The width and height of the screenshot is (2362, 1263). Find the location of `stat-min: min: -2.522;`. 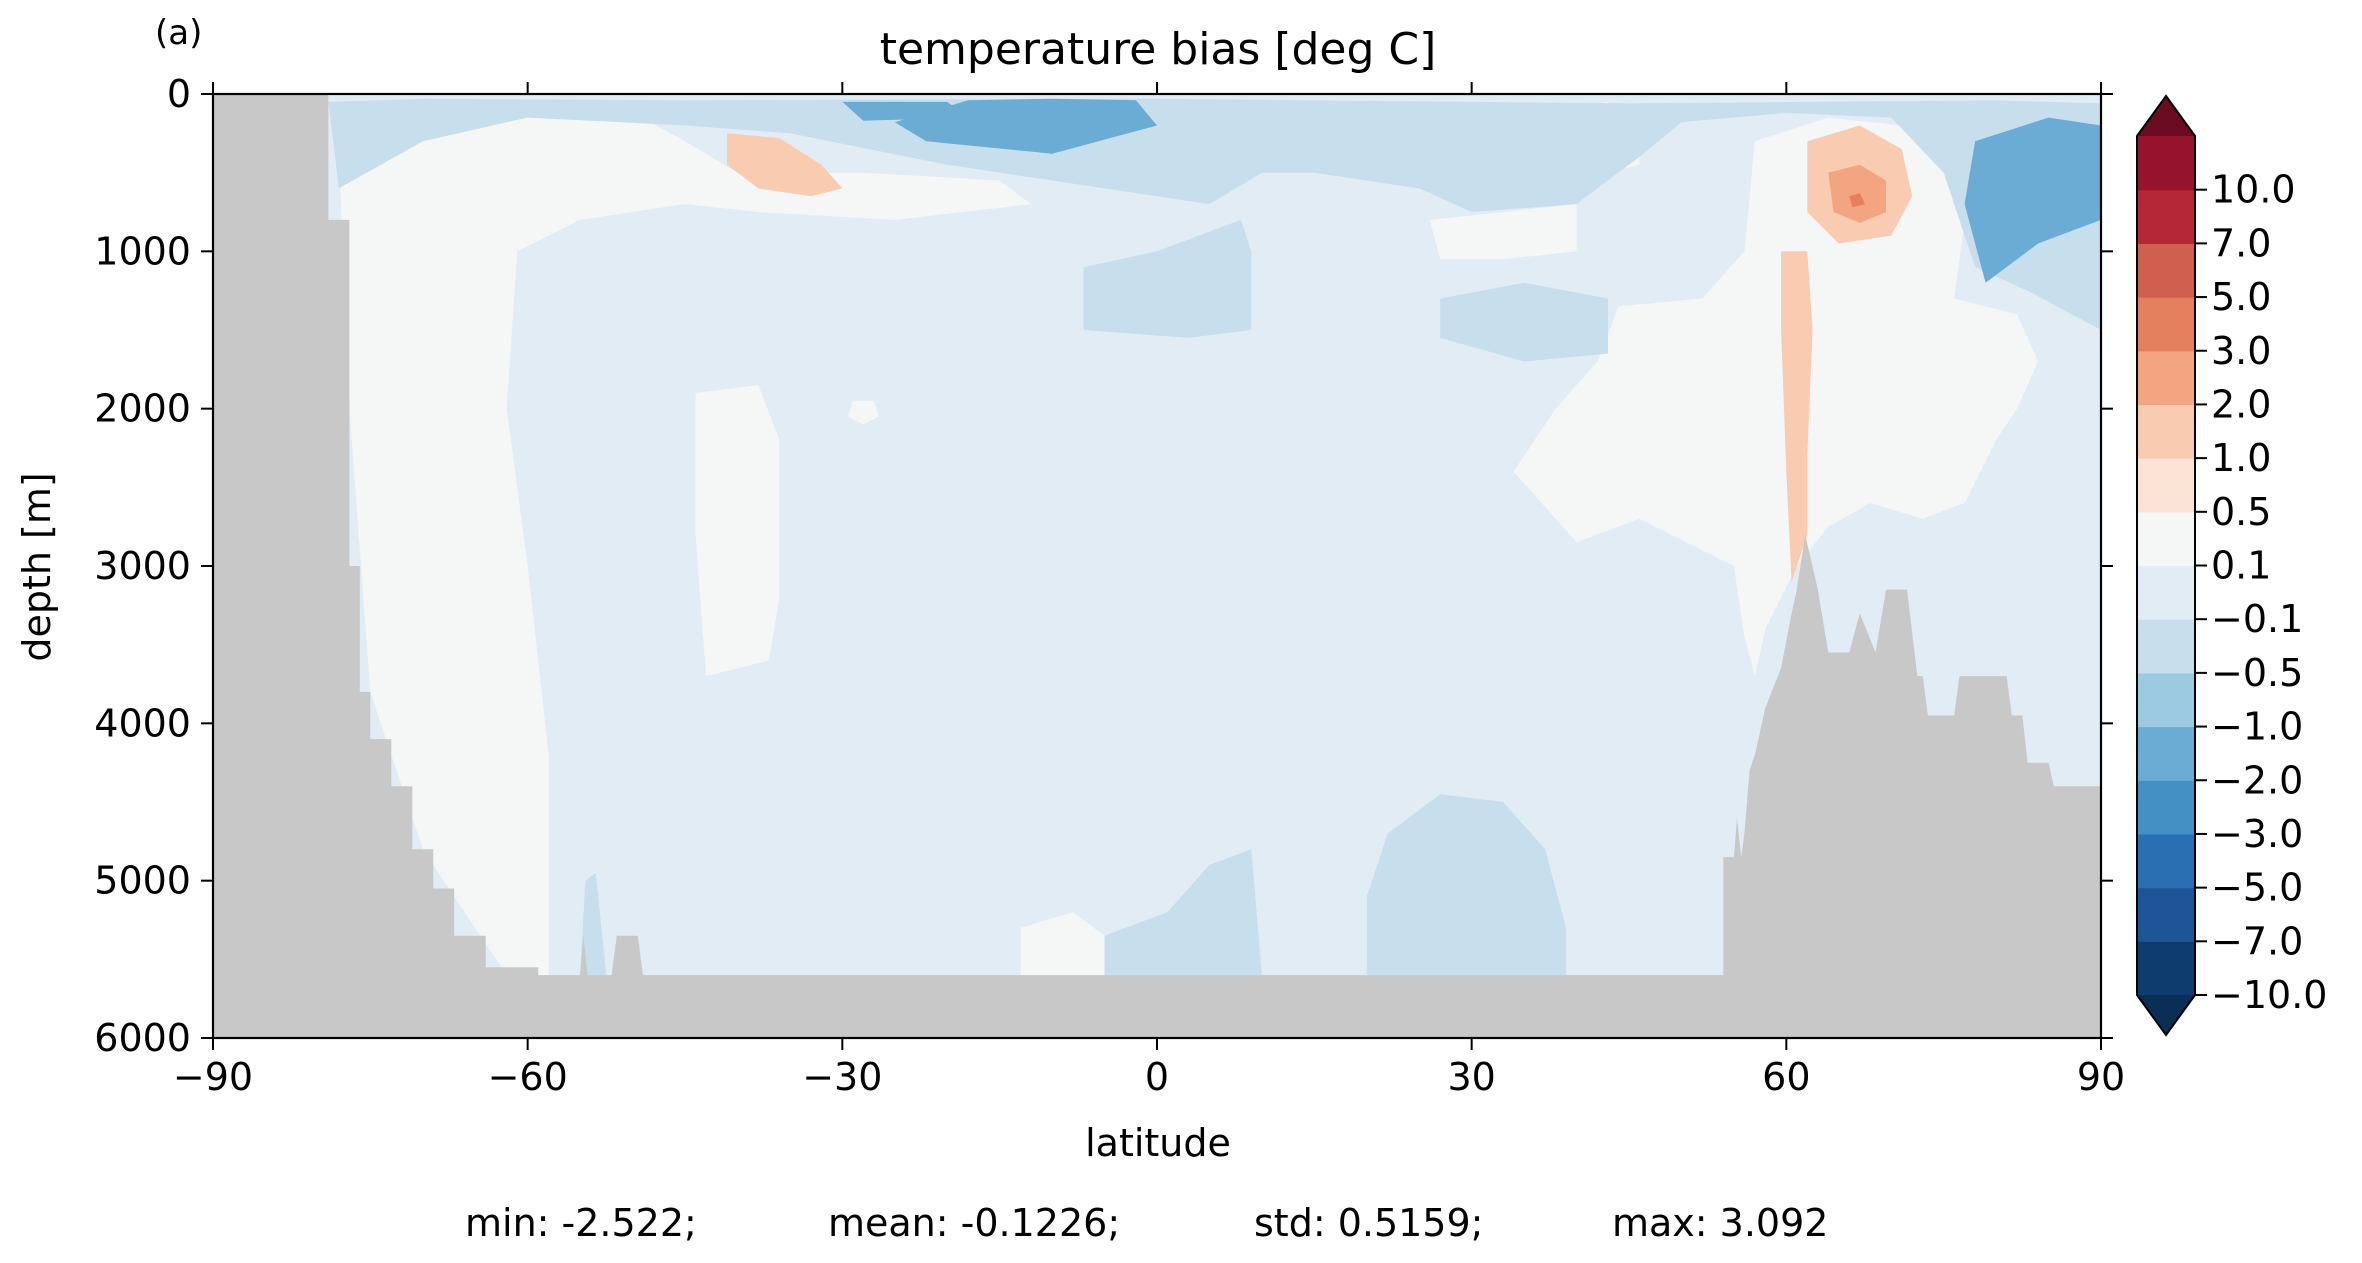

stat-min: min: -2.522; is located at coordinates (581, 1223).